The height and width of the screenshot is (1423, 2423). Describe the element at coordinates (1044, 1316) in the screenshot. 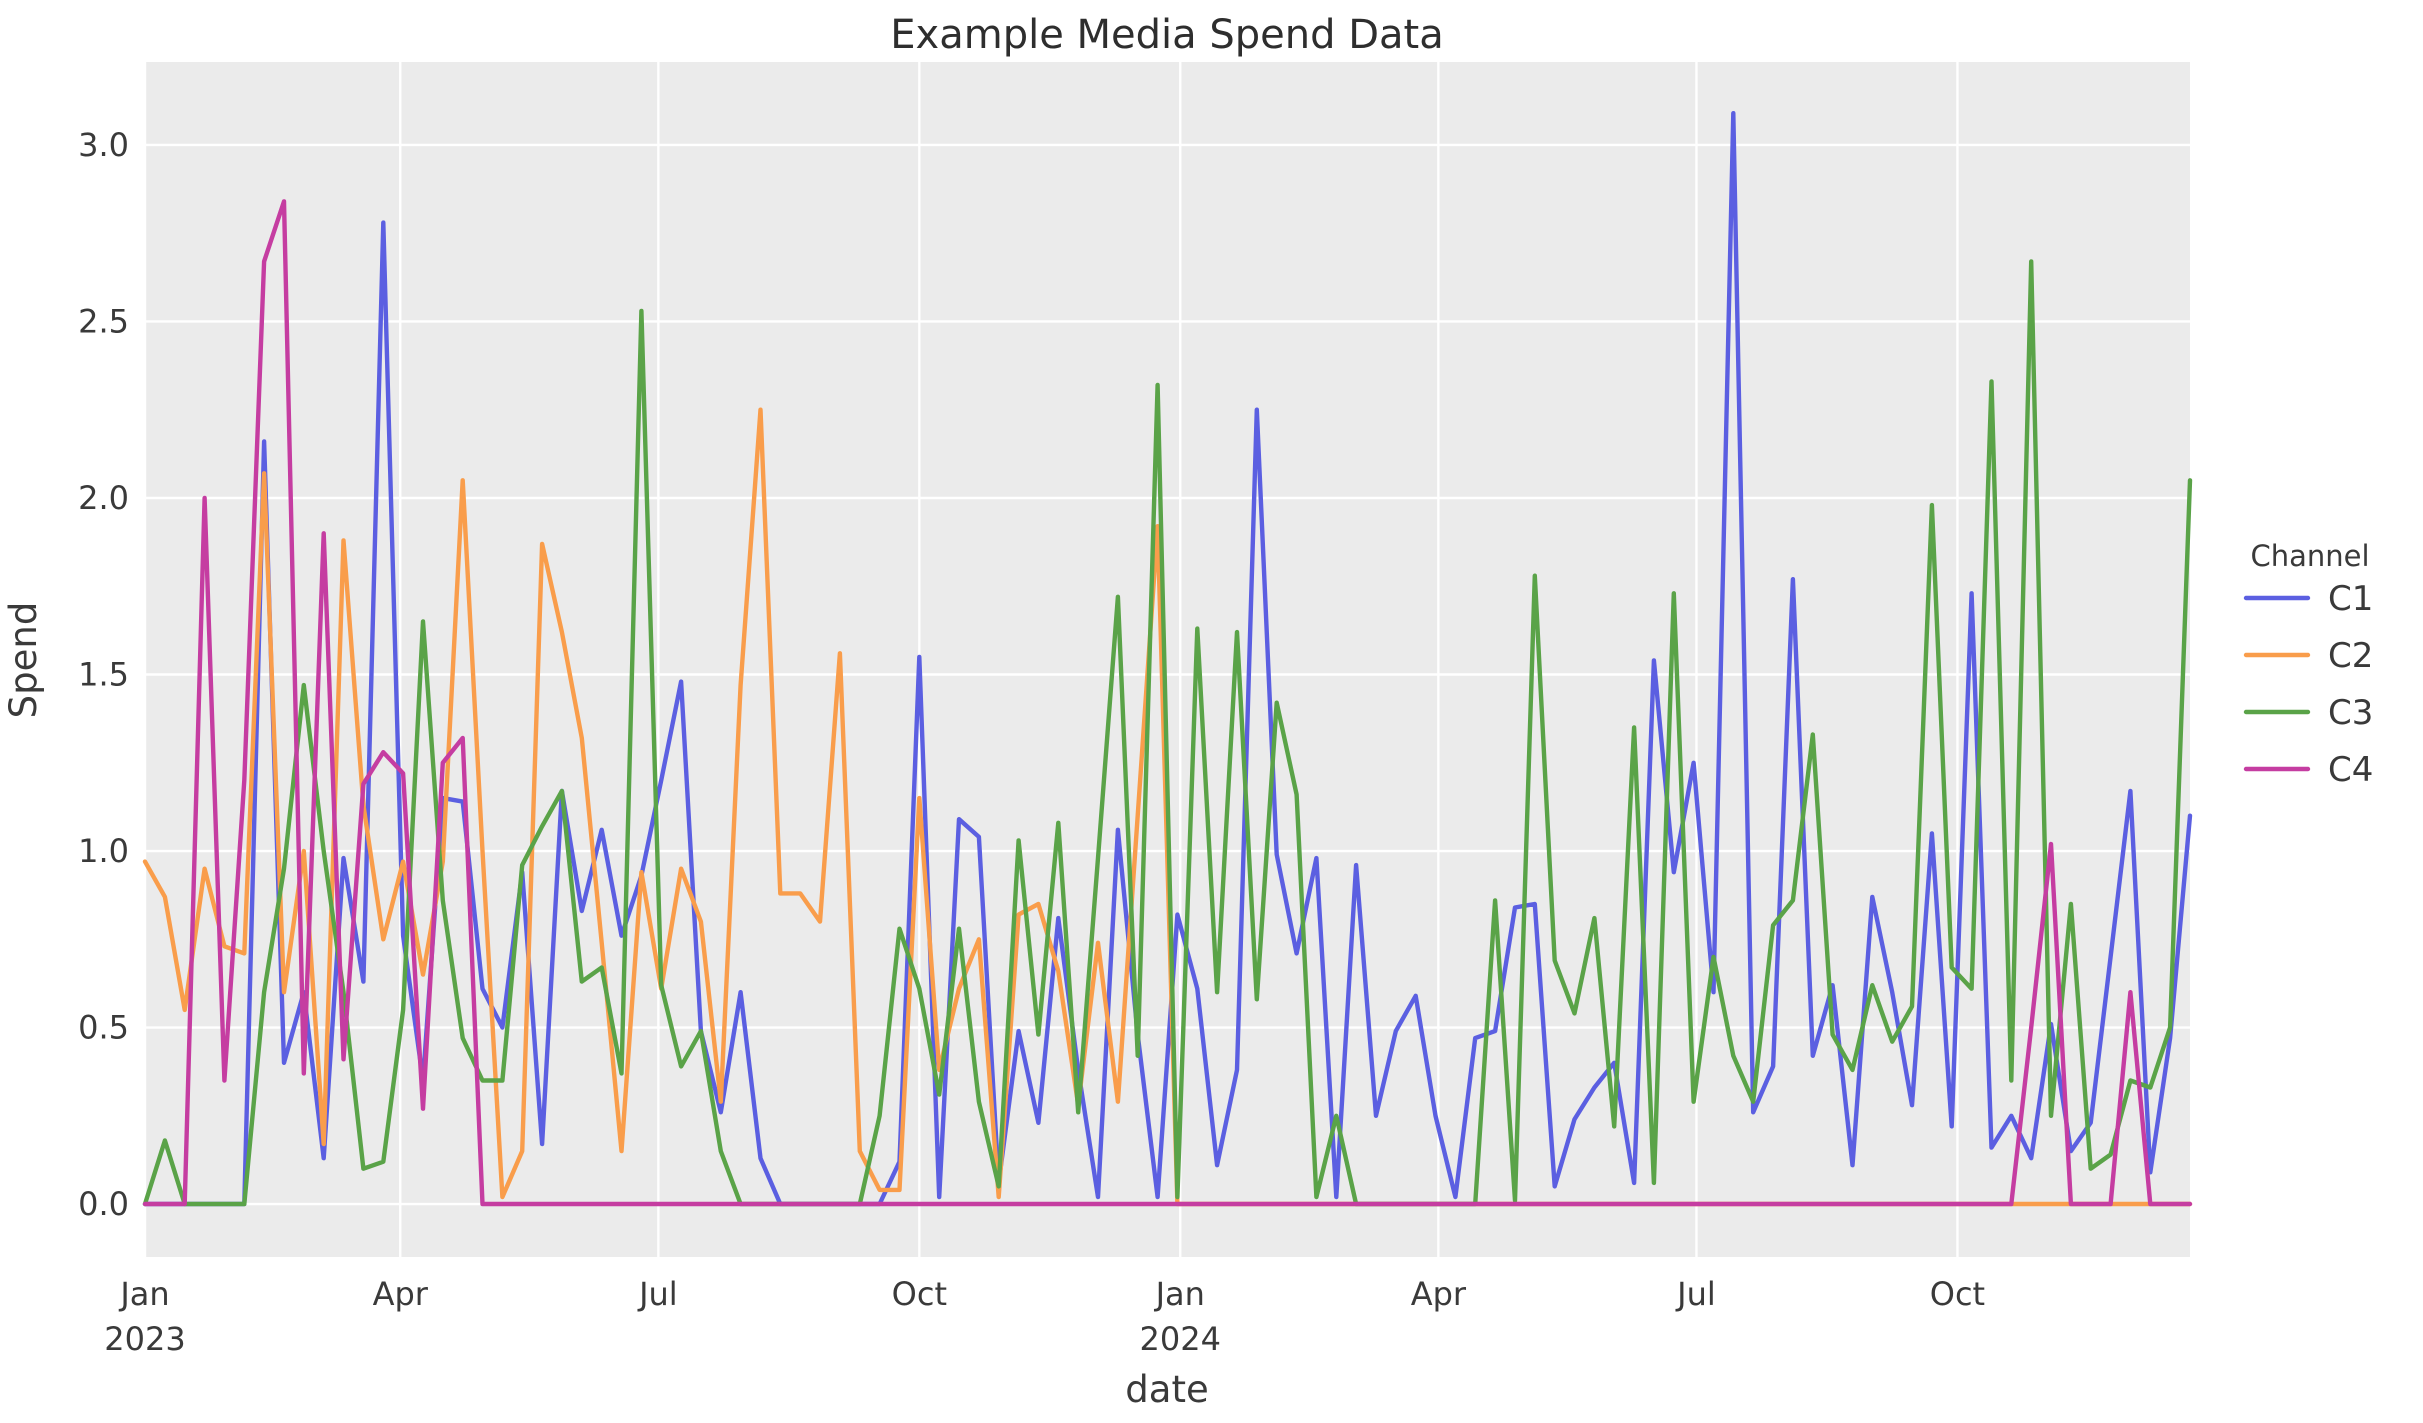

I see `x-tick-labels: Jan 2023 Apr Jul Oct Jan 2024 Apr Jul Oct` at that location.